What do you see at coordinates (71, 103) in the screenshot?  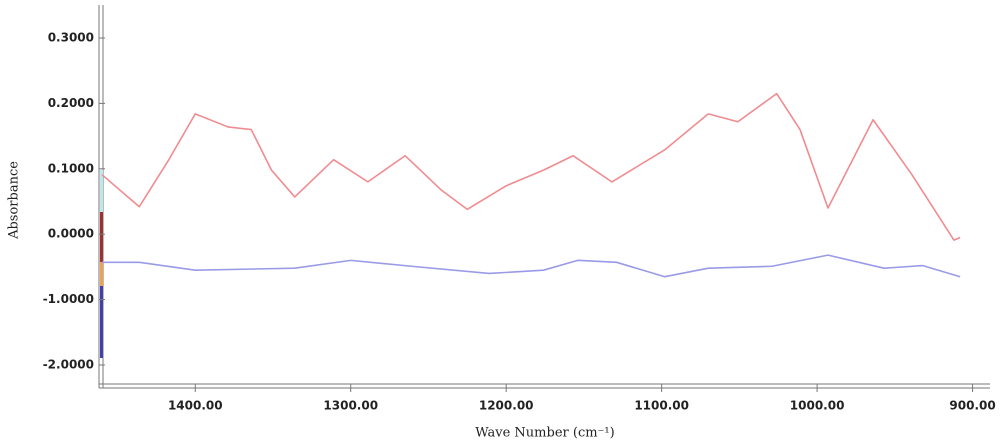 I see `y-tick-label: 0.2000` at bounding box center [71, 103].